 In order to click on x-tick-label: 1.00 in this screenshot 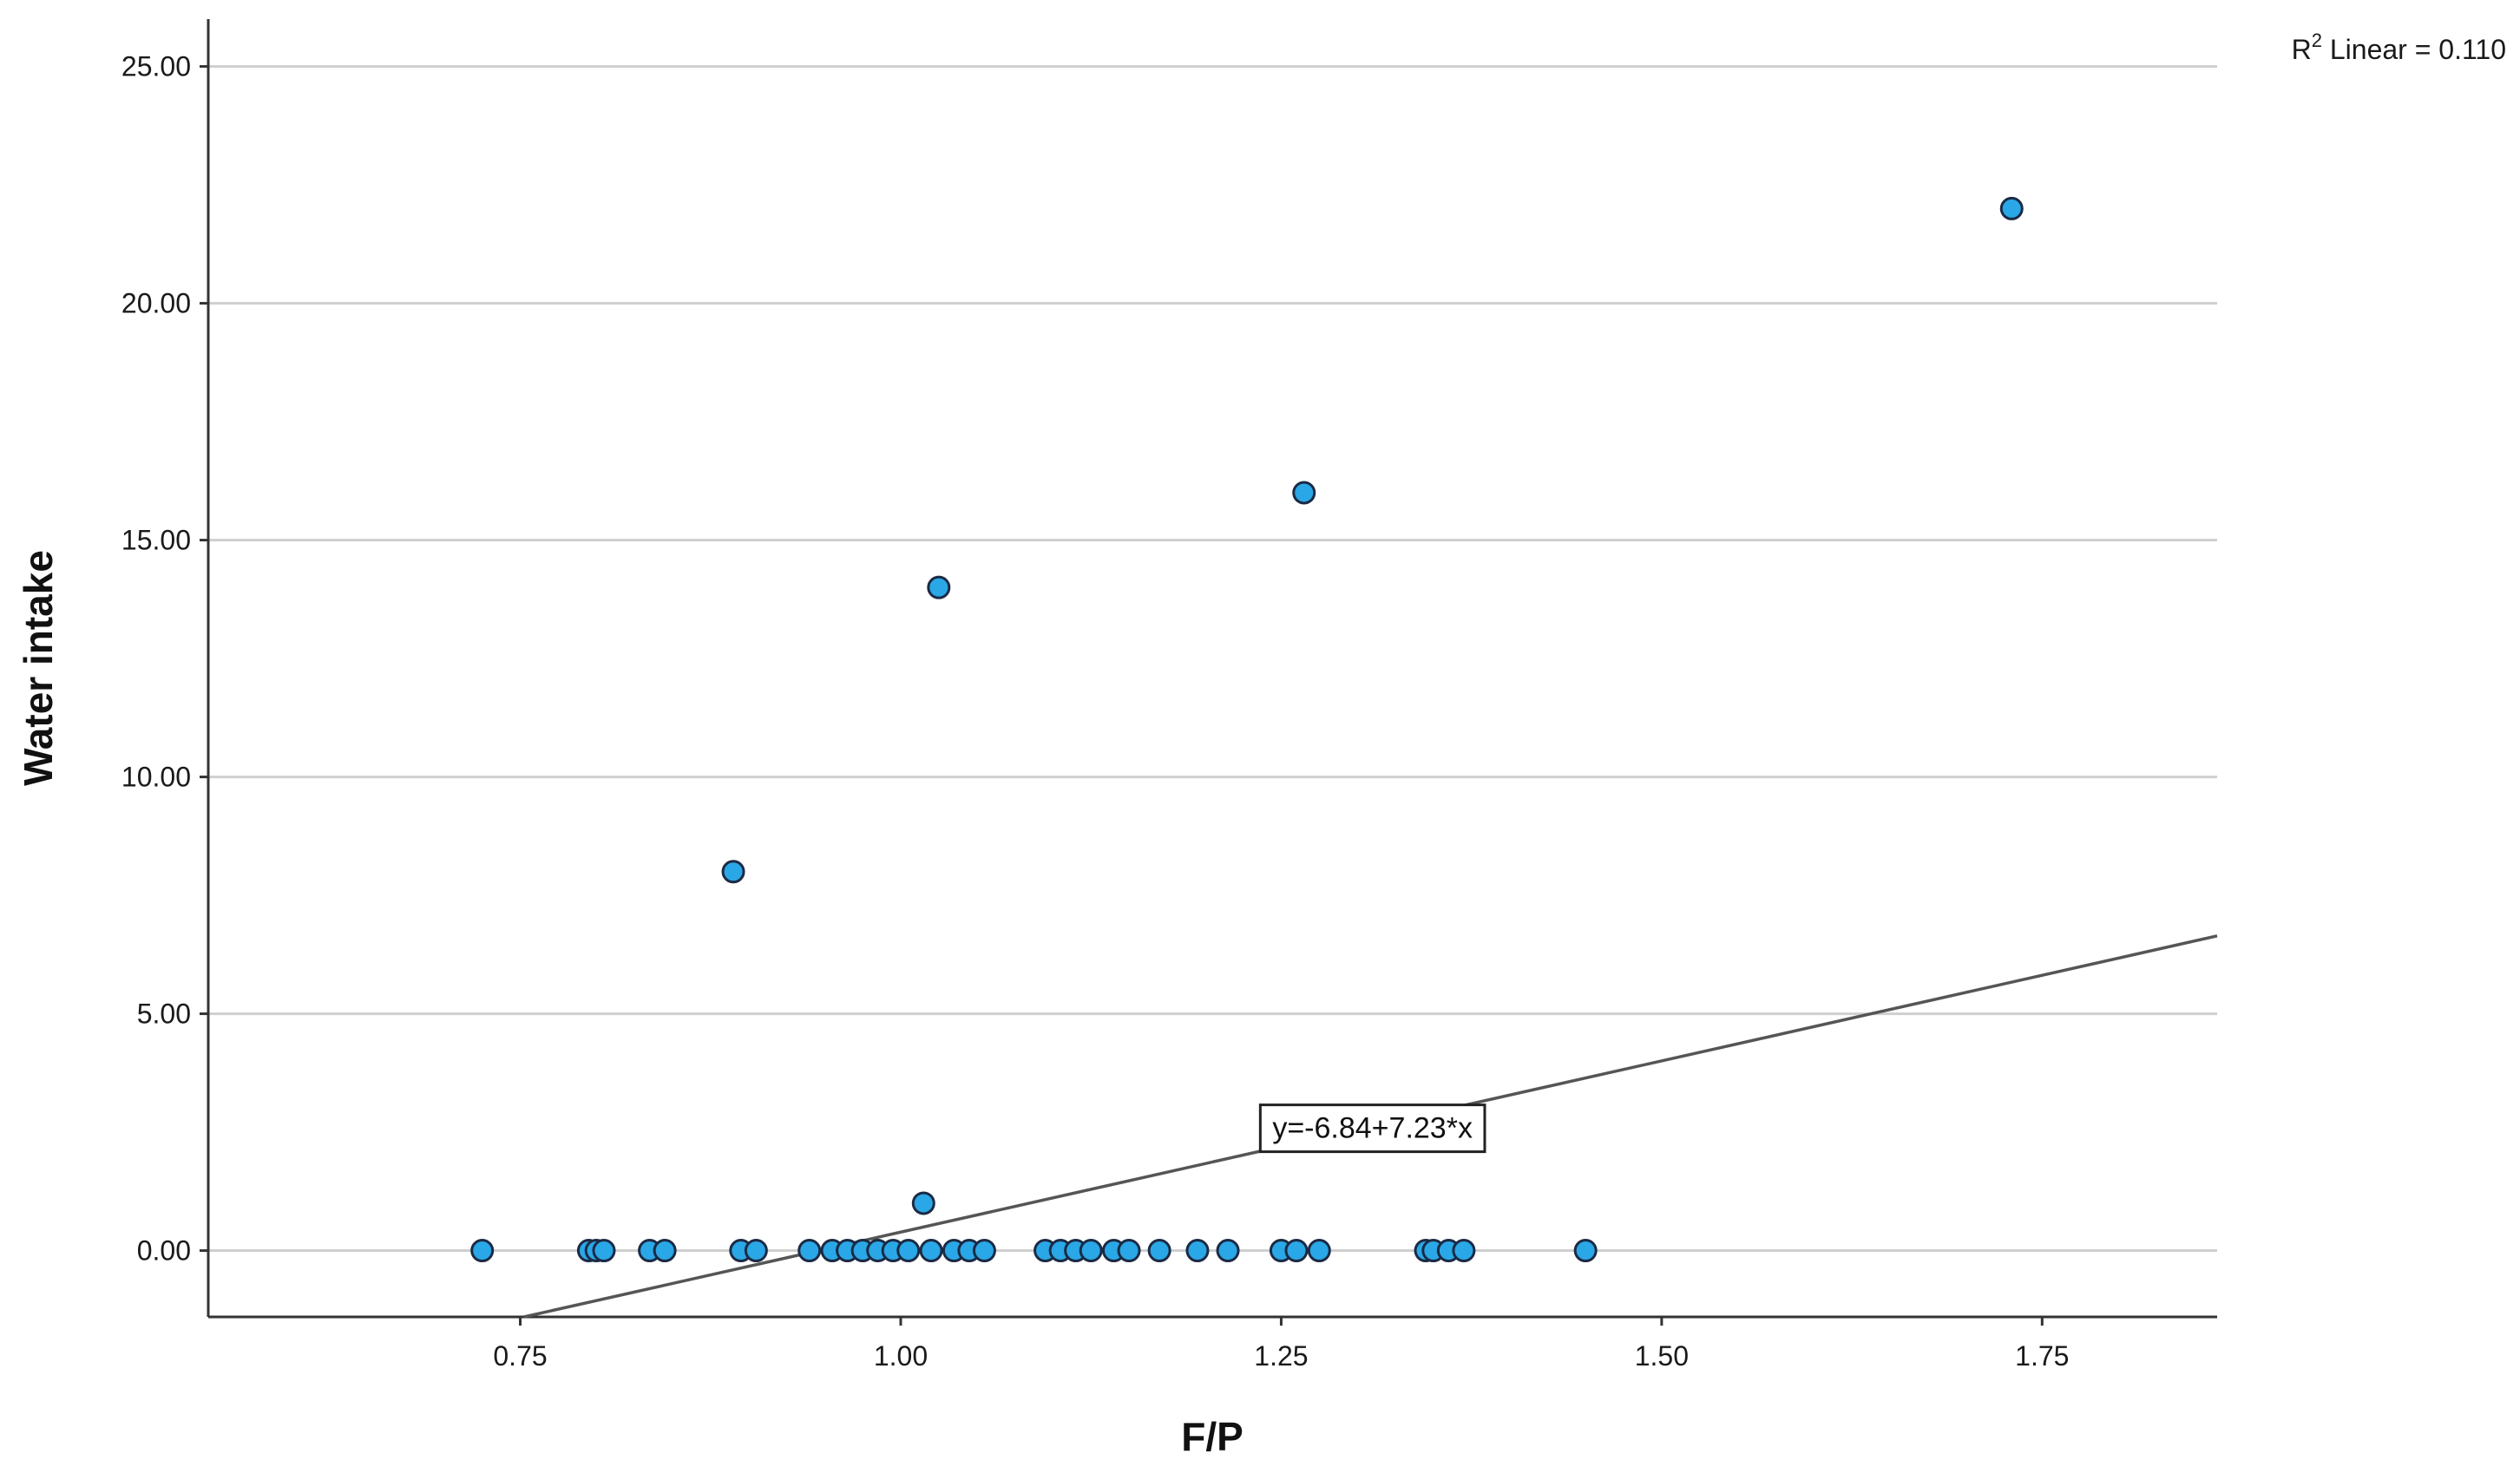, I will do `click(901, 1356)`.